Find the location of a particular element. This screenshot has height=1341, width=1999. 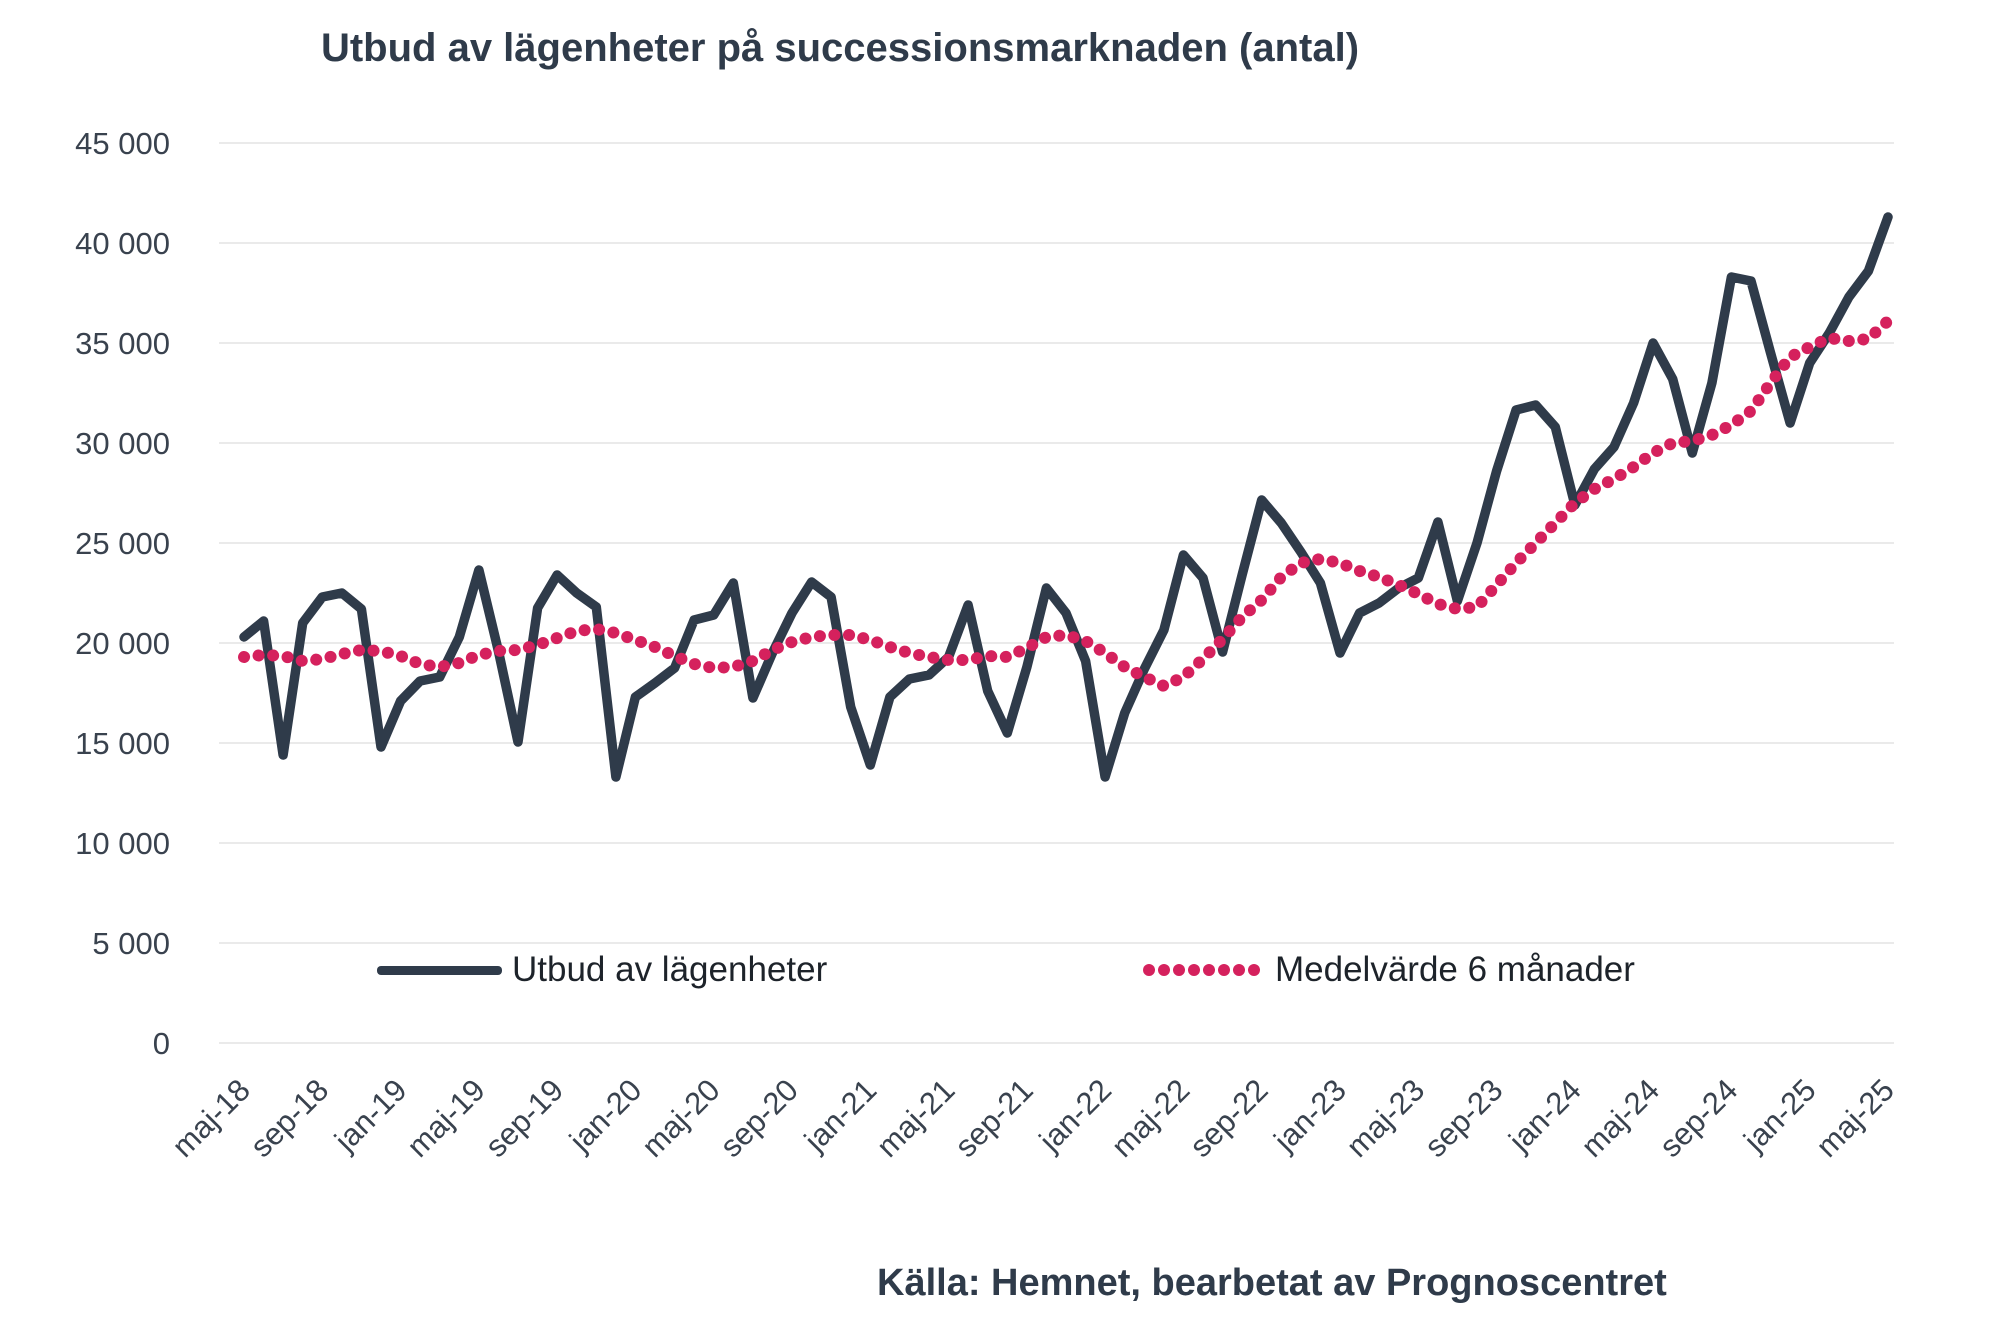

legend-entry-medel: Medelvärde 6 månader is located at coordinates (1389, 970).